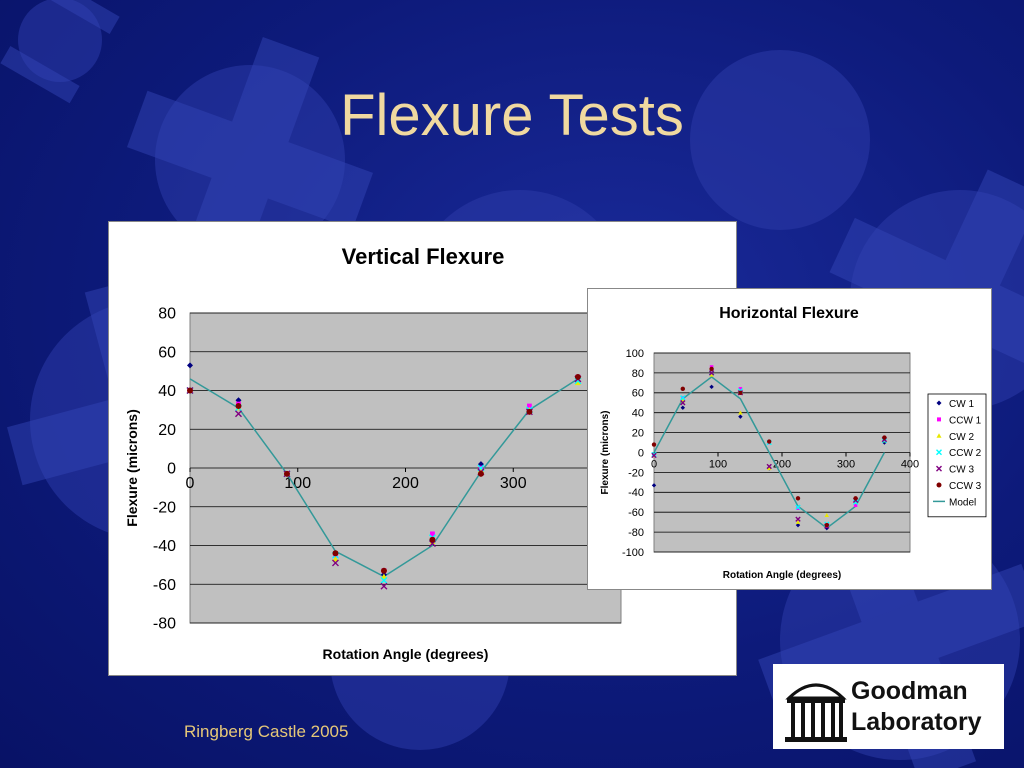 The image size is (1024, 768). I want to click on horizontal-chart-y-axis-label: Flexure (microns), so click(605, 453).